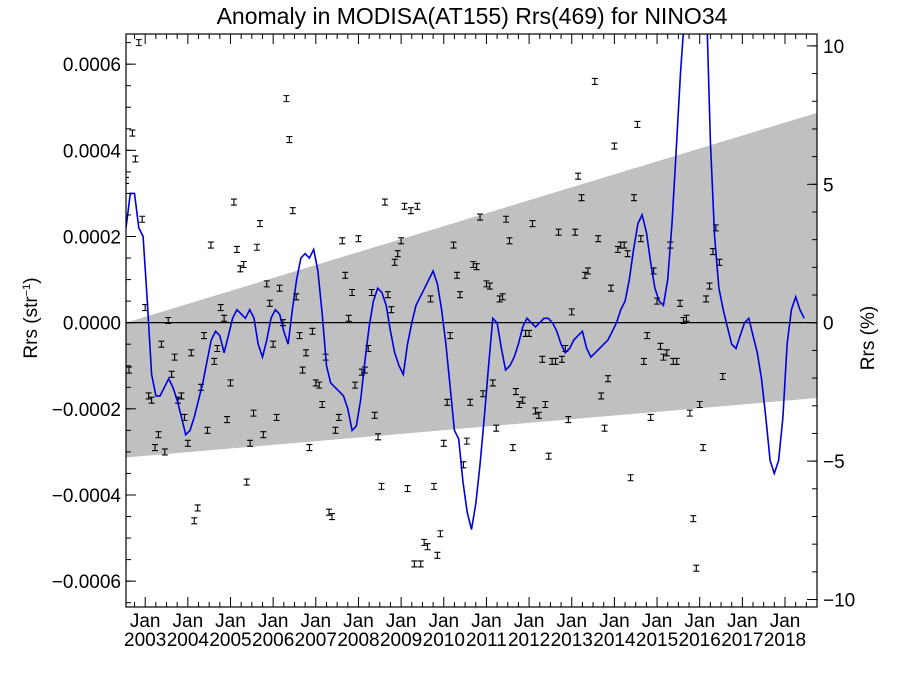 Image resolution: width=900 pixels, height=675 pixels. Describe the element at coordinates (401, 640) in the screenshot. I see `x-tick-label-year: 2009` at that location.